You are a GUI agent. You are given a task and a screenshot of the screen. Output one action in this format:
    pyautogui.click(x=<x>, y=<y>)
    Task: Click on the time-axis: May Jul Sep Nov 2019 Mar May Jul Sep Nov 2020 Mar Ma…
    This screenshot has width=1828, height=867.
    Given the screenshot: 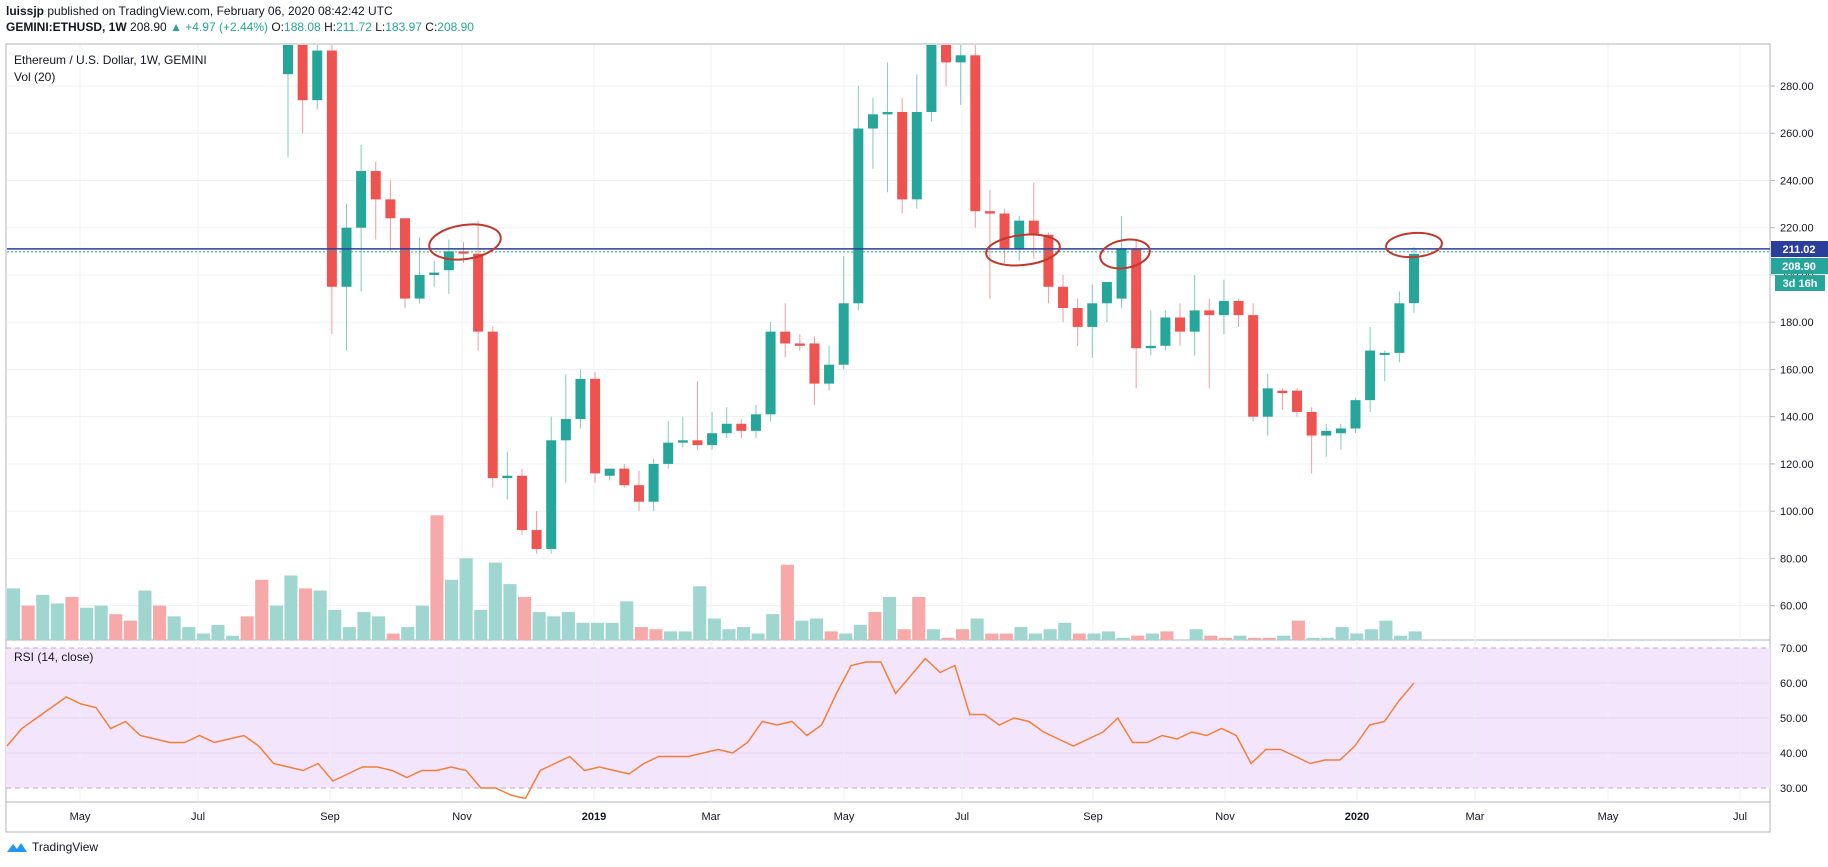 What is the action you would take?
    pyautogui.click(x=908, y=817)
    